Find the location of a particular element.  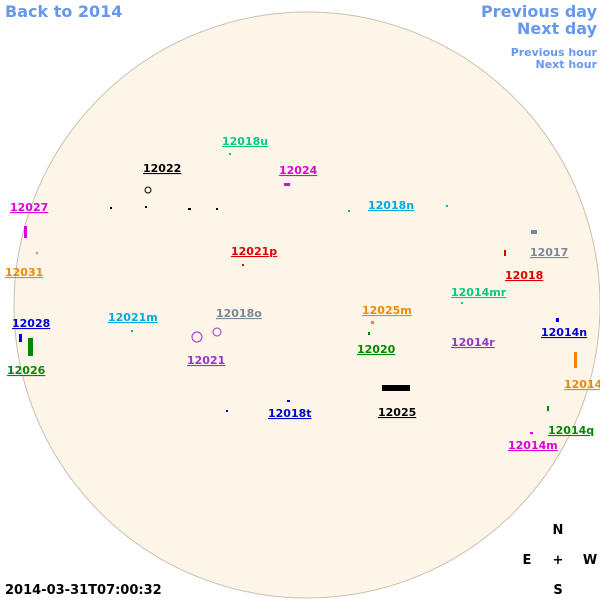

compass-center: + is located at coordinates (558, 560).